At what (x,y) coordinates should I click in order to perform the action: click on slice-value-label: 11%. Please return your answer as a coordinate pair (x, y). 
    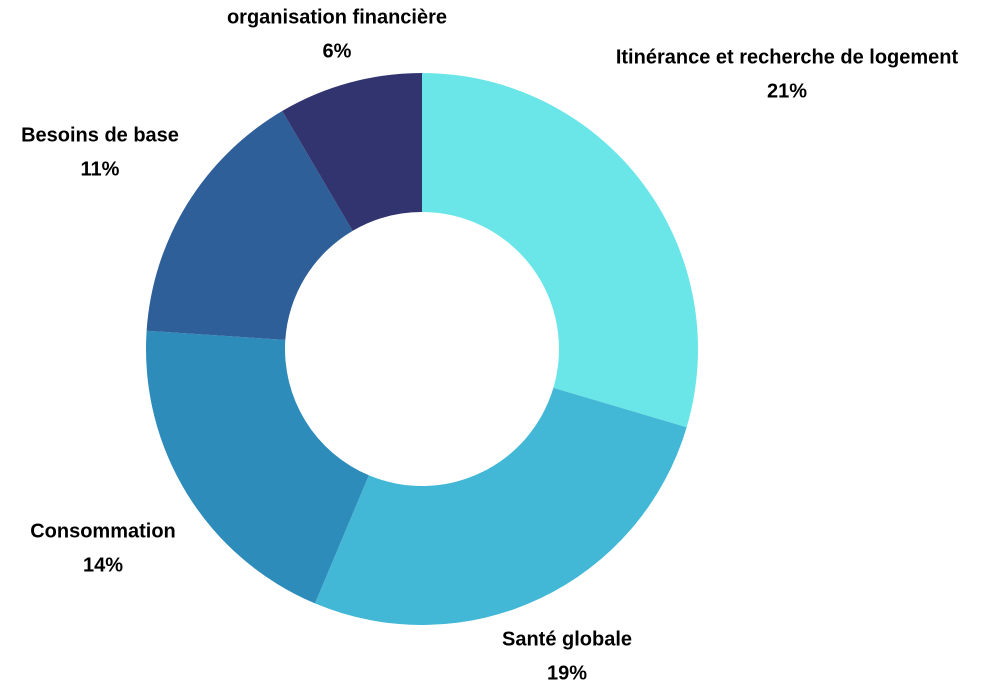
    Looking at the image, I should click on (100, 169).